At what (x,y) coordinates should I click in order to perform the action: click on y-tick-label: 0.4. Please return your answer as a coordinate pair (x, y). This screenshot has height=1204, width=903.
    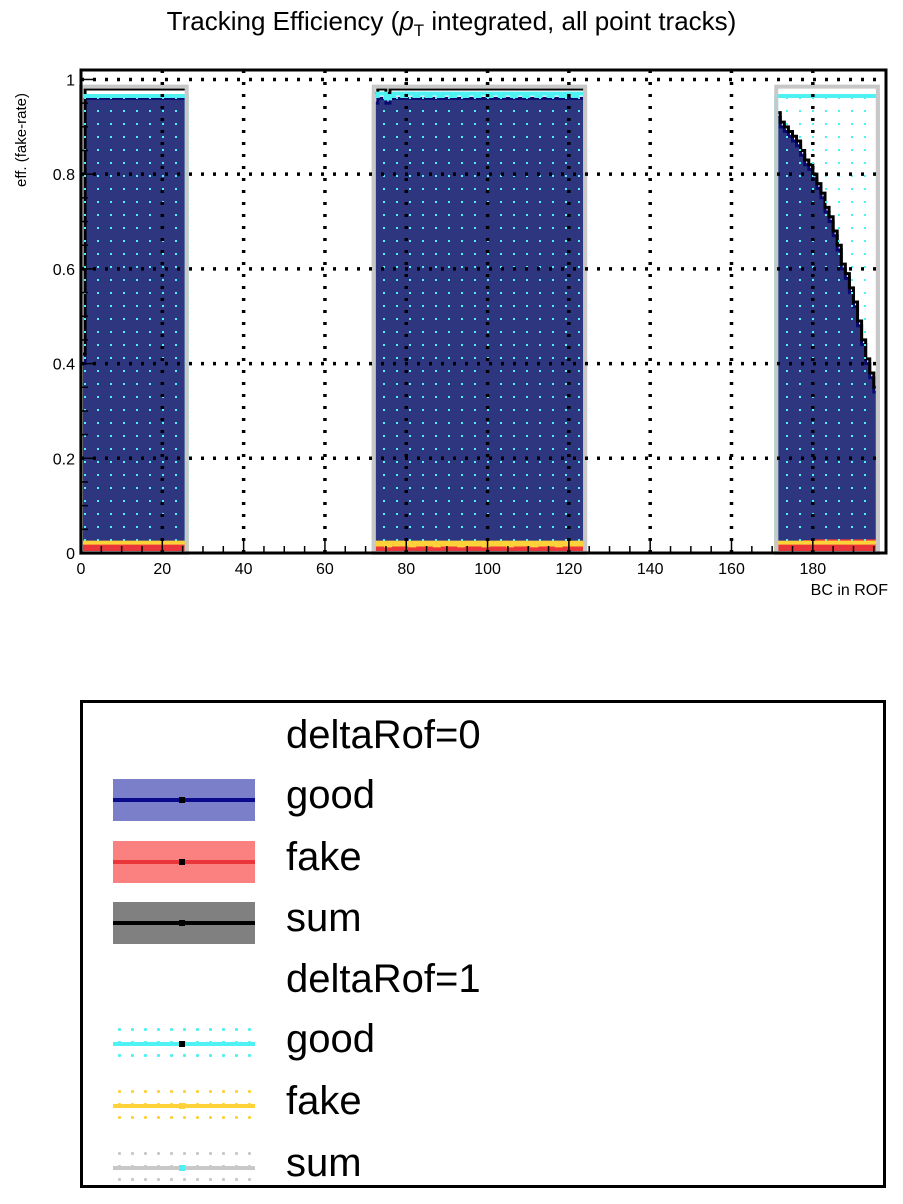
    Looking at the image, I should click on (64, 365).